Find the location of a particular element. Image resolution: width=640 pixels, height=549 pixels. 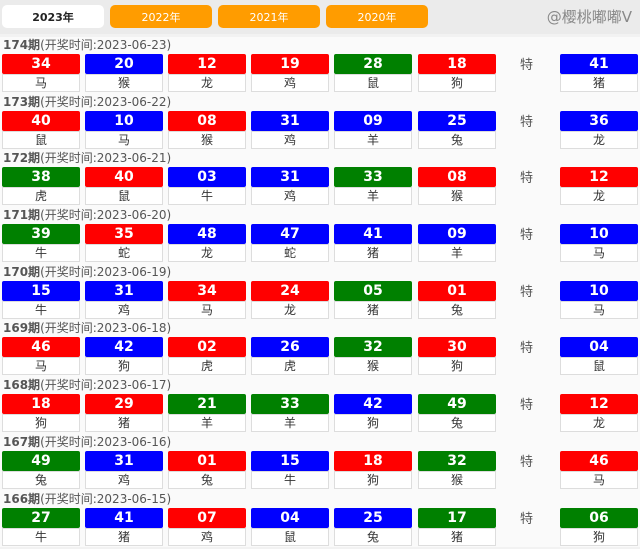

draw-time: (开奖时间:2023-06-18) is located at coordinates (106, 328).